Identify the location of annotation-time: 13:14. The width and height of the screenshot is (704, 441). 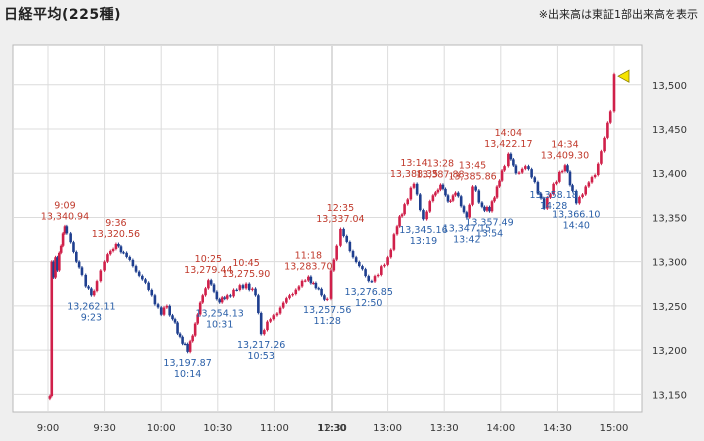
(413, 163).